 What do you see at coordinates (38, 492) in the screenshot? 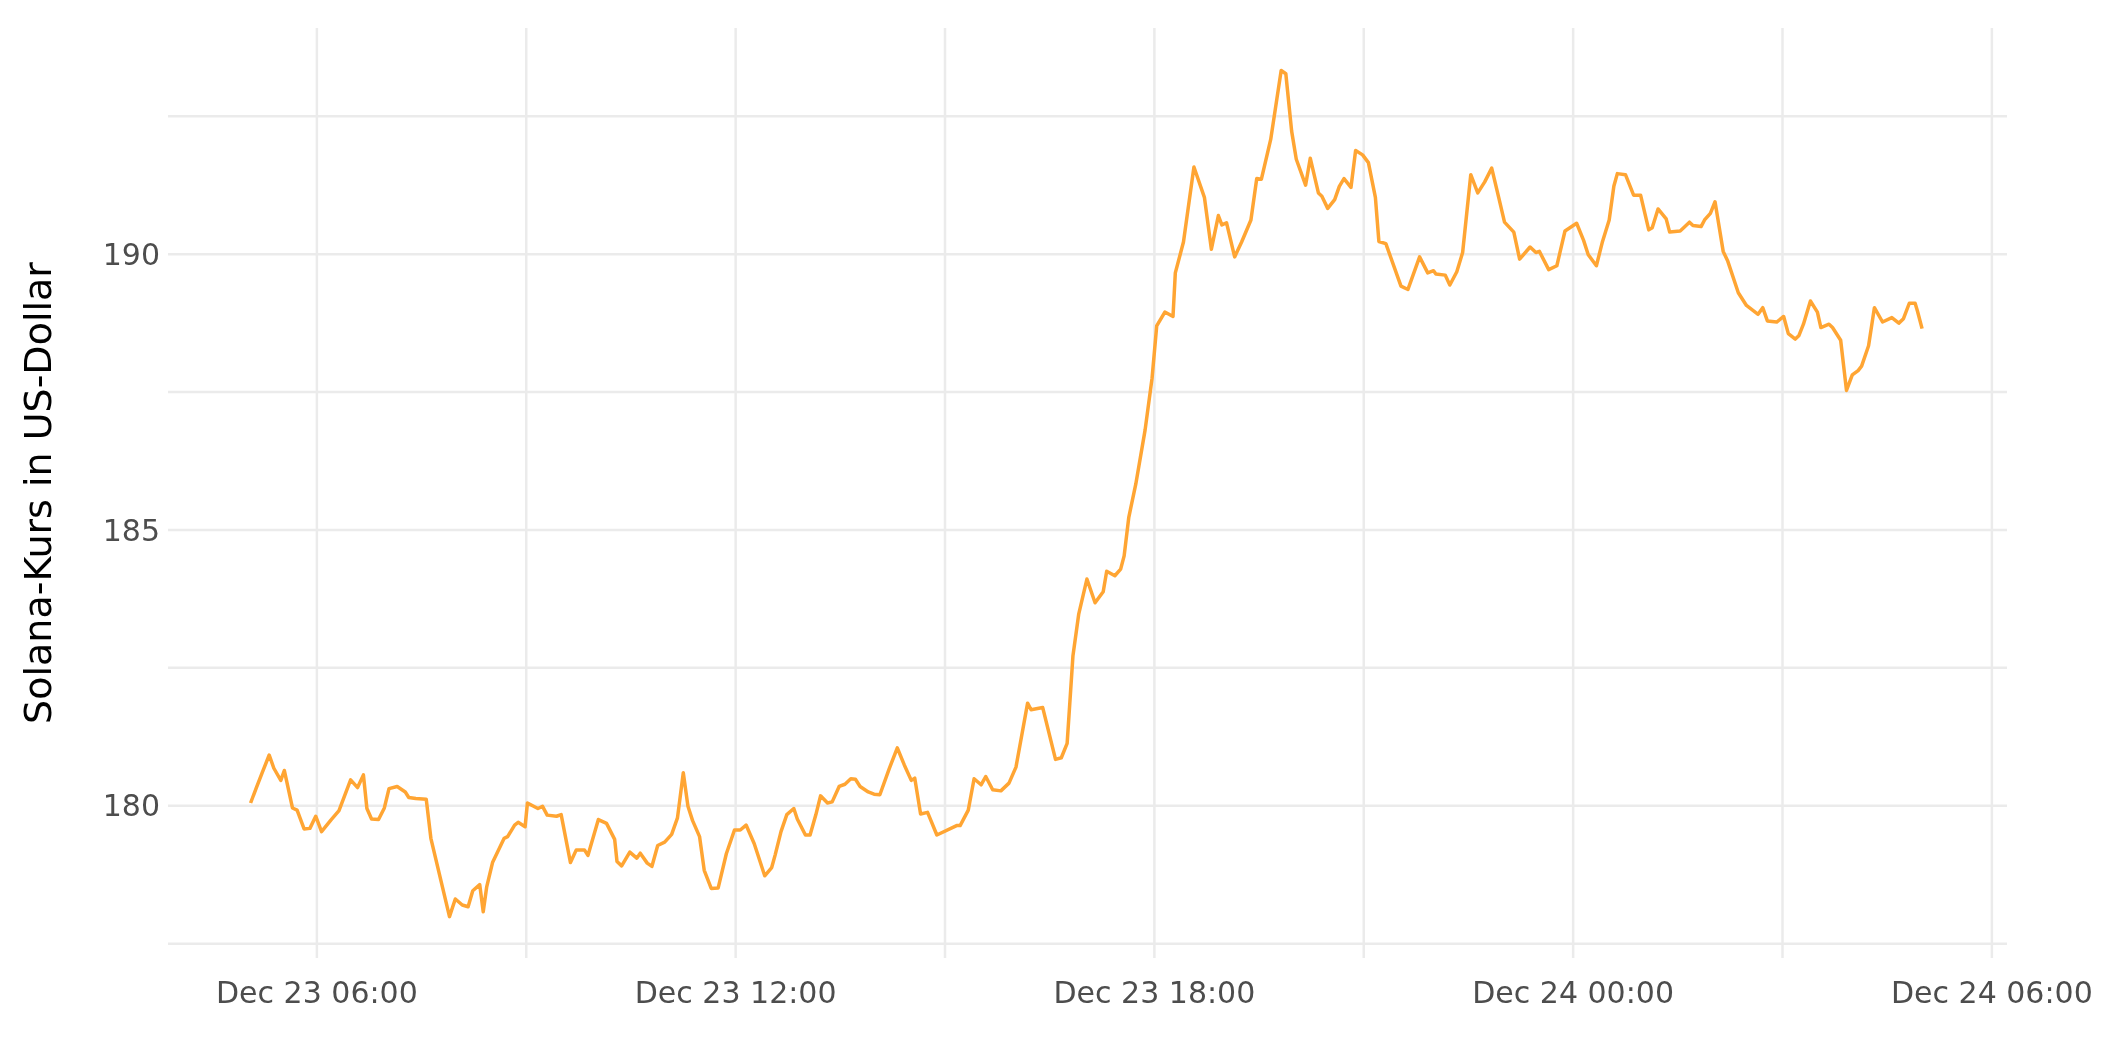
I see `y-axis-title: Solana-Kurs in US-Dollar` at bounding box center [38, 492].